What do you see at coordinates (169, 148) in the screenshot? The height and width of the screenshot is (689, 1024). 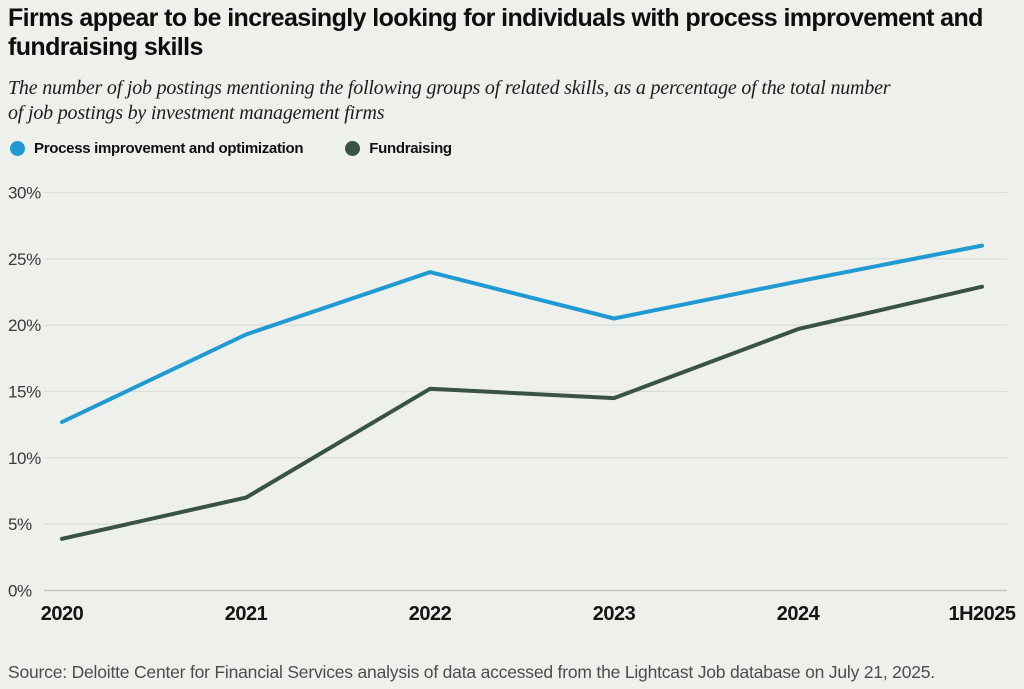 I see `legend-label: Process improvement and optimization` at bounding box center [169, 148].